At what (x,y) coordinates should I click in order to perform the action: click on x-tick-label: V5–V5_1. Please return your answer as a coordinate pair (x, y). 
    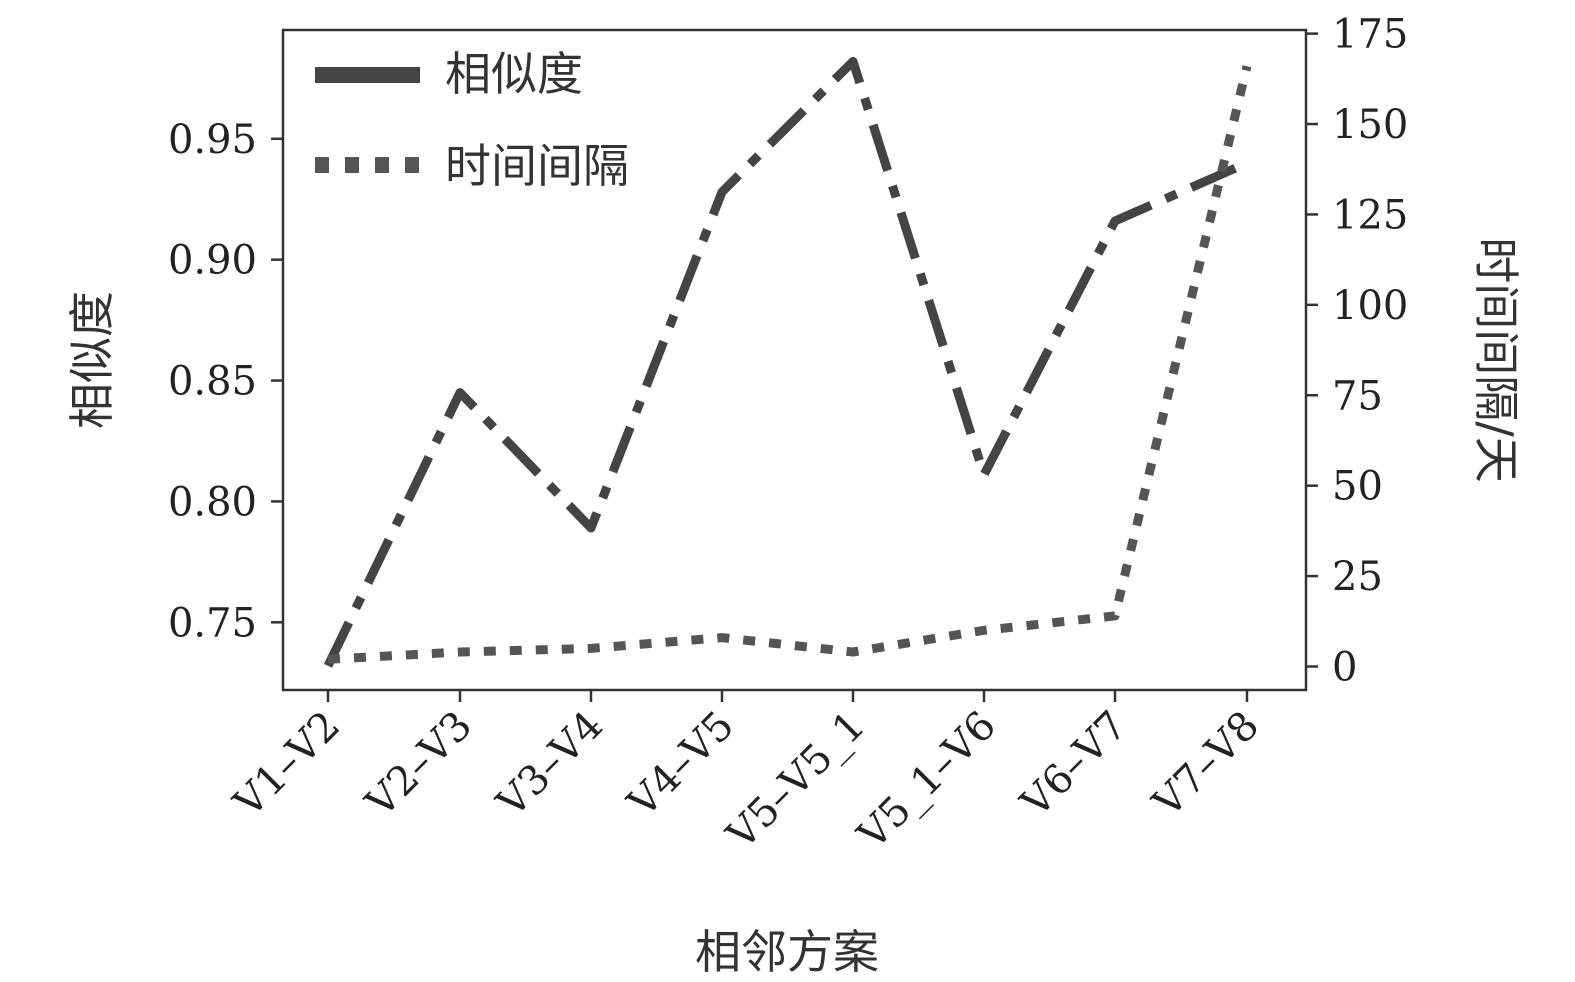
    Looking at the image, I should click on (796, 781).